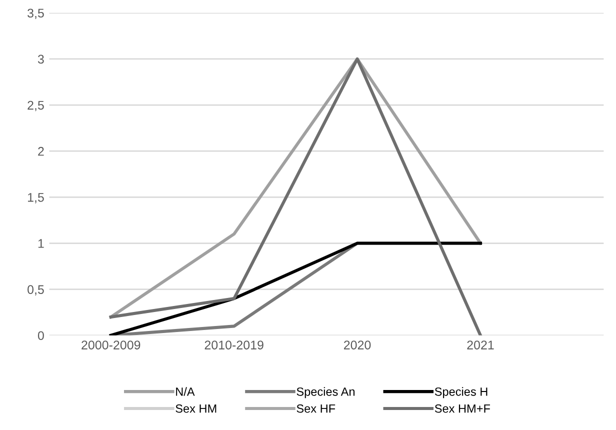 The width and height of the screenshot is (616, 430). I want to click on x-tick-label: 2020, so click(357, 345).